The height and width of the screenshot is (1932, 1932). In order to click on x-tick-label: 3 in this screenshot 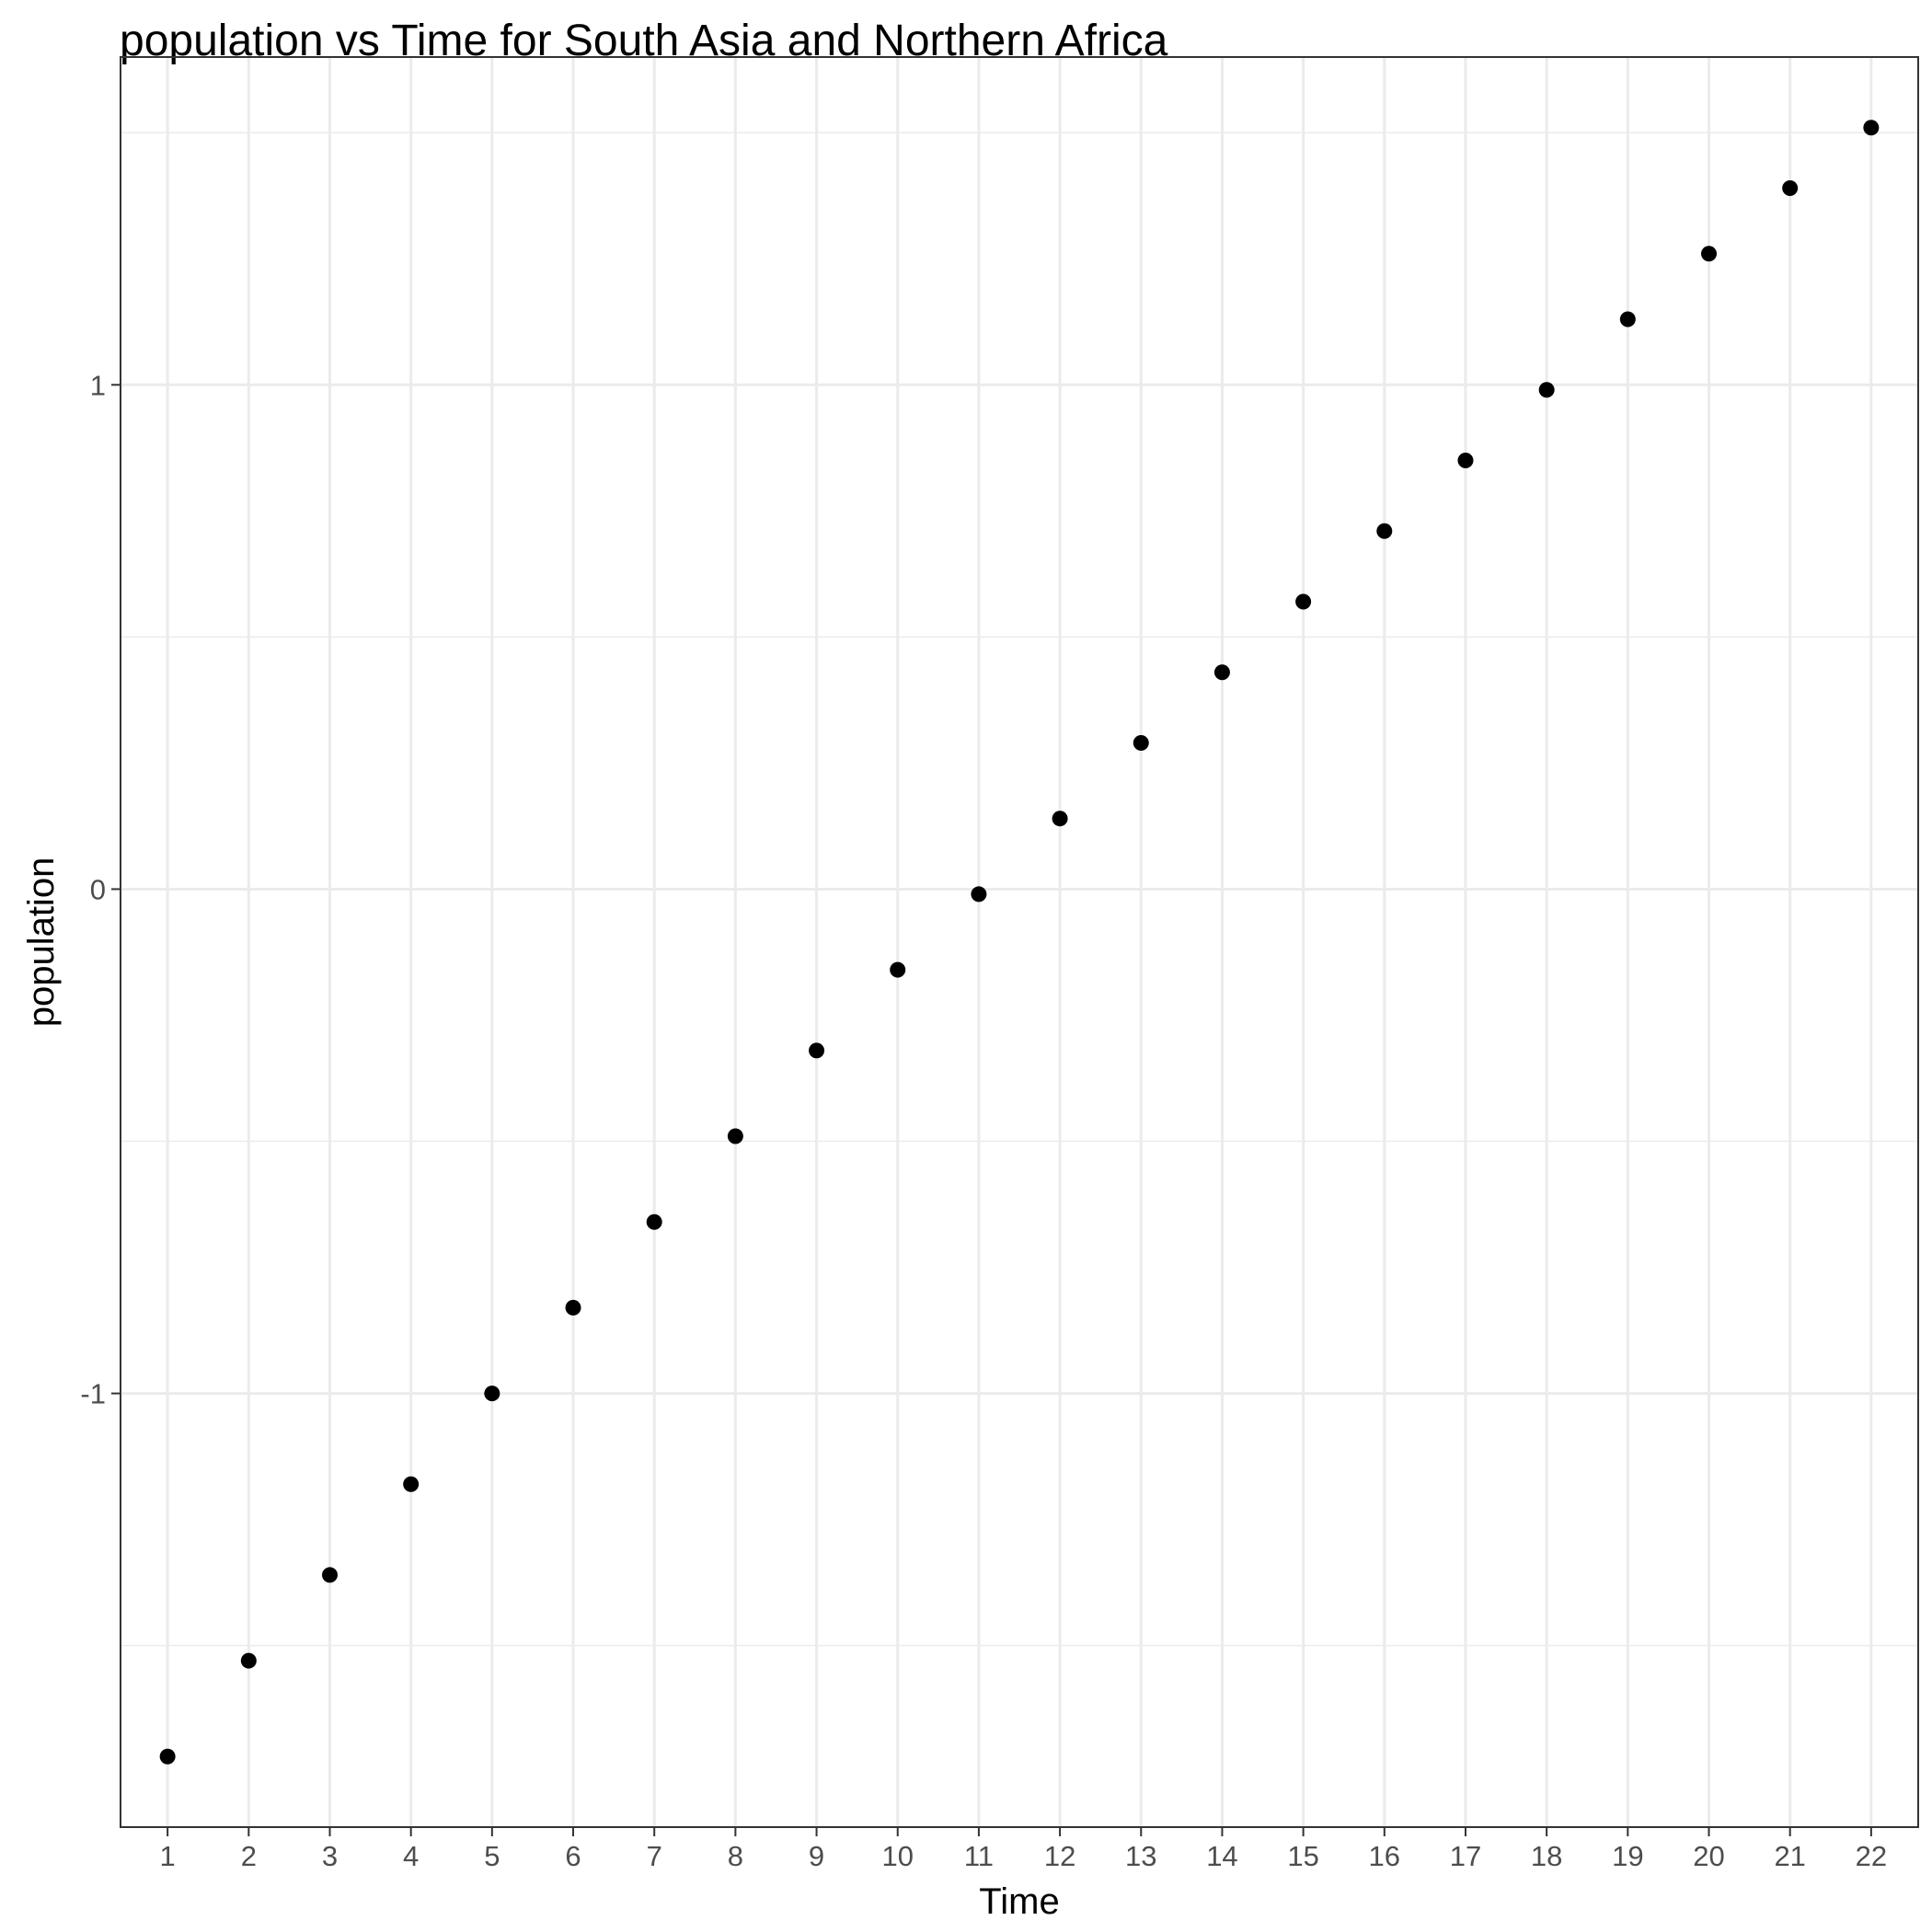, I will do `click(330, 1856)`.